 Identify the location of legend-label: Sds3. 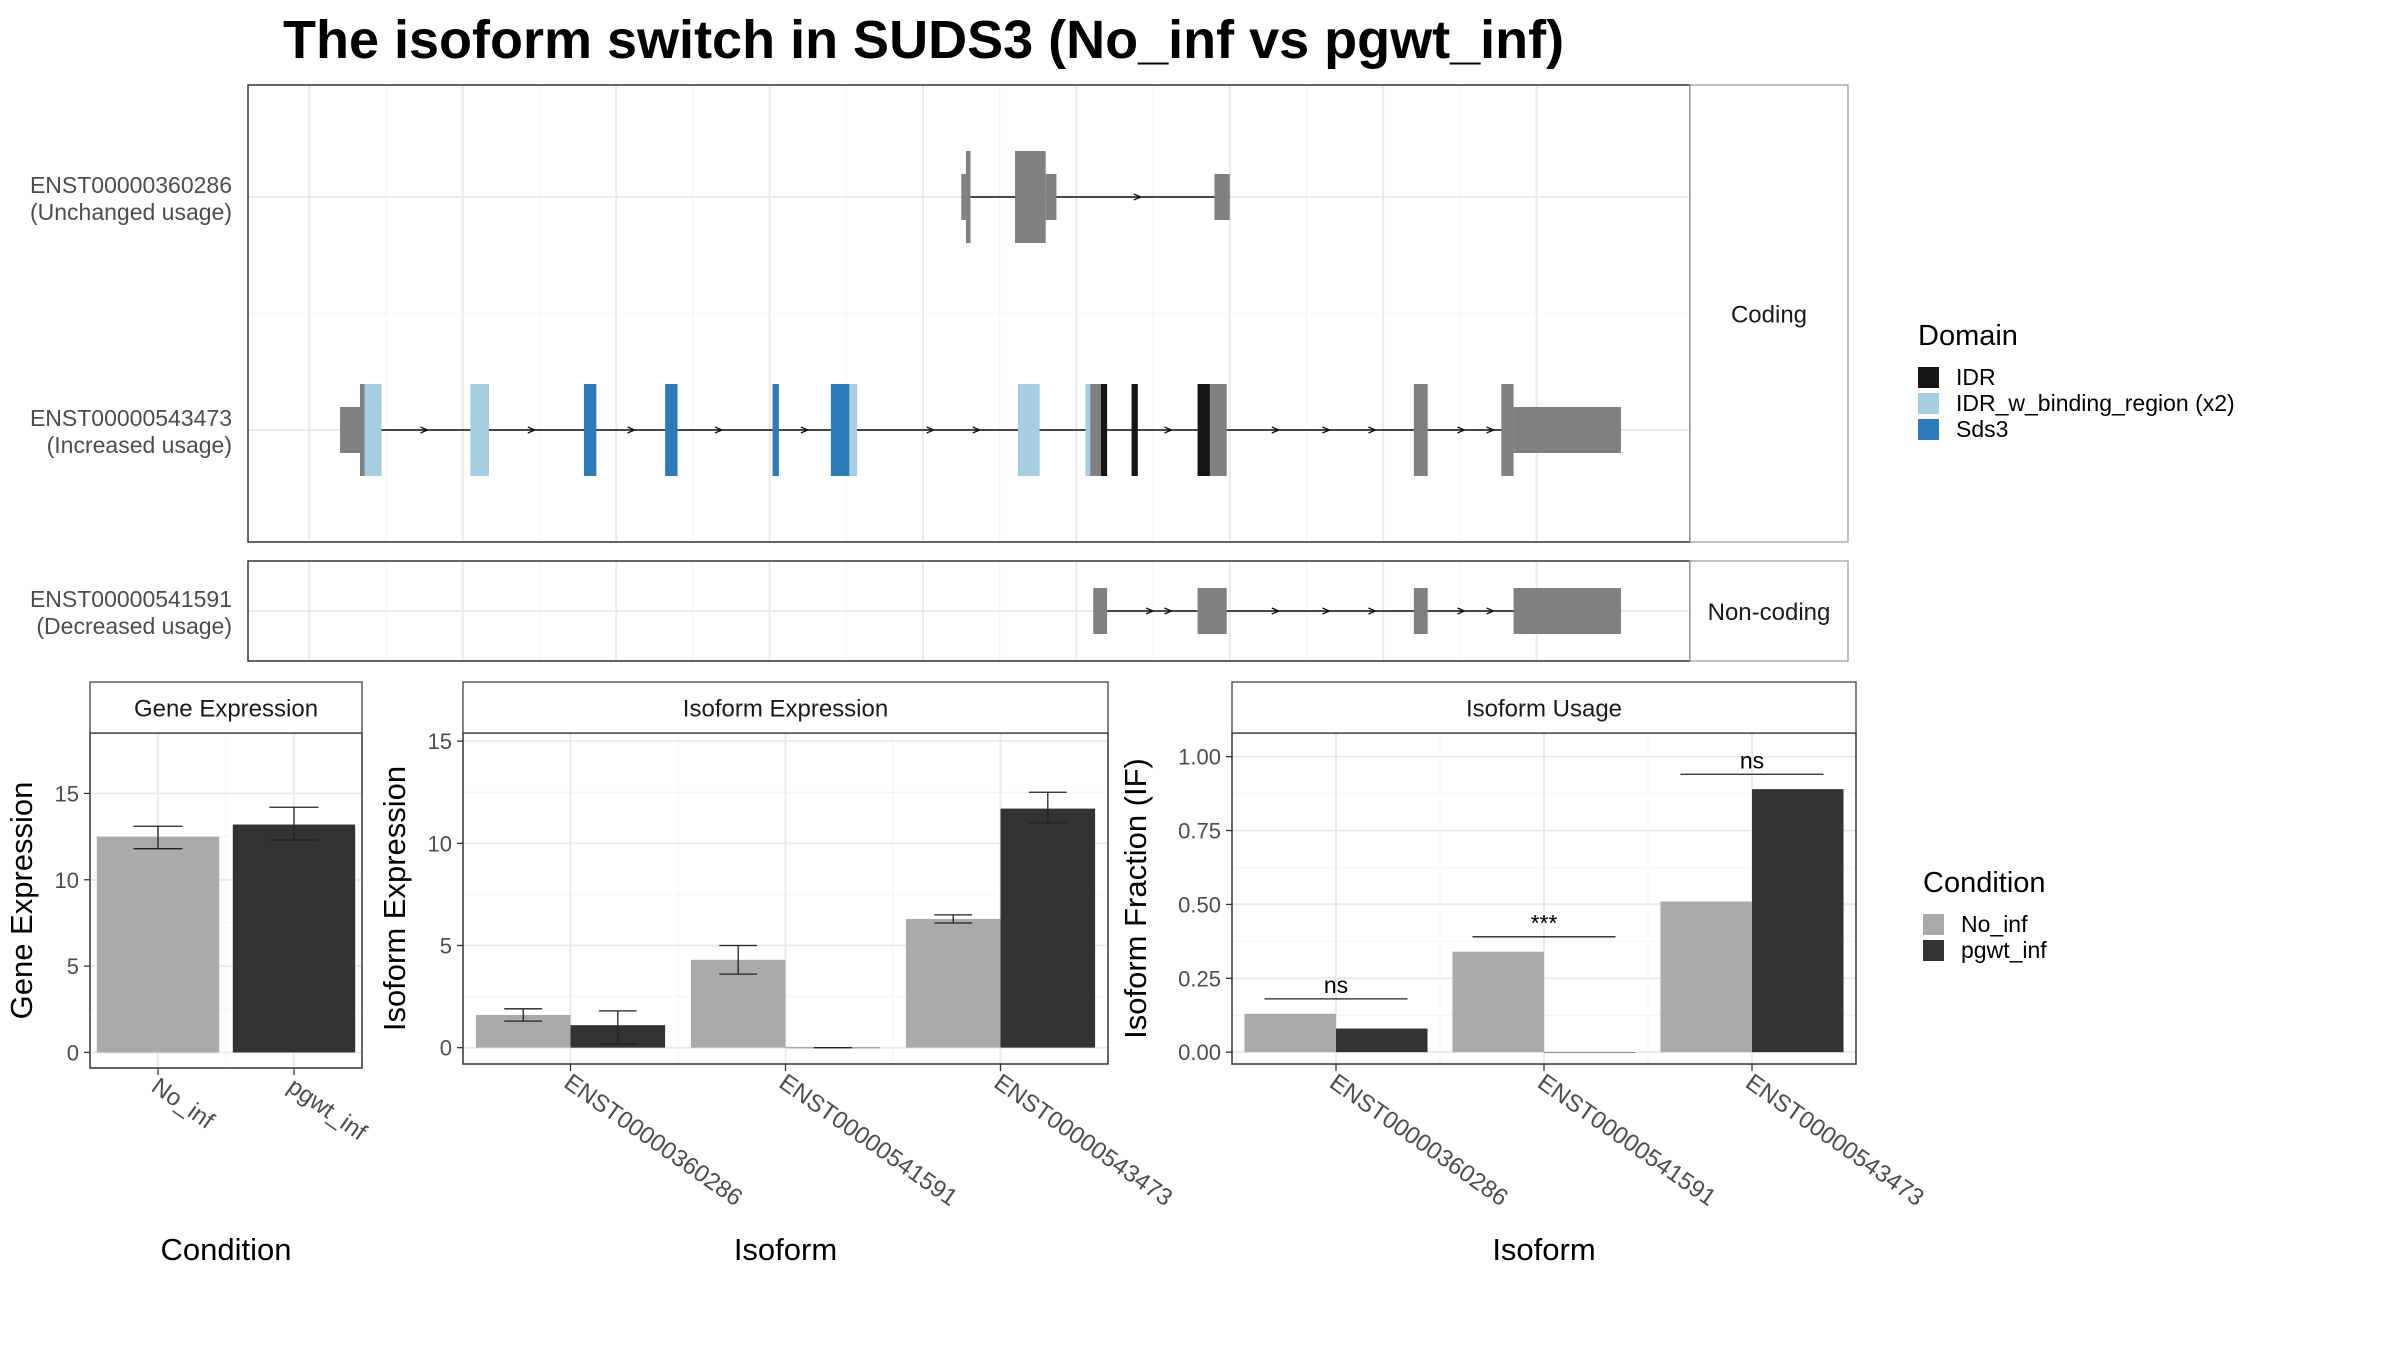
(1982, 429).